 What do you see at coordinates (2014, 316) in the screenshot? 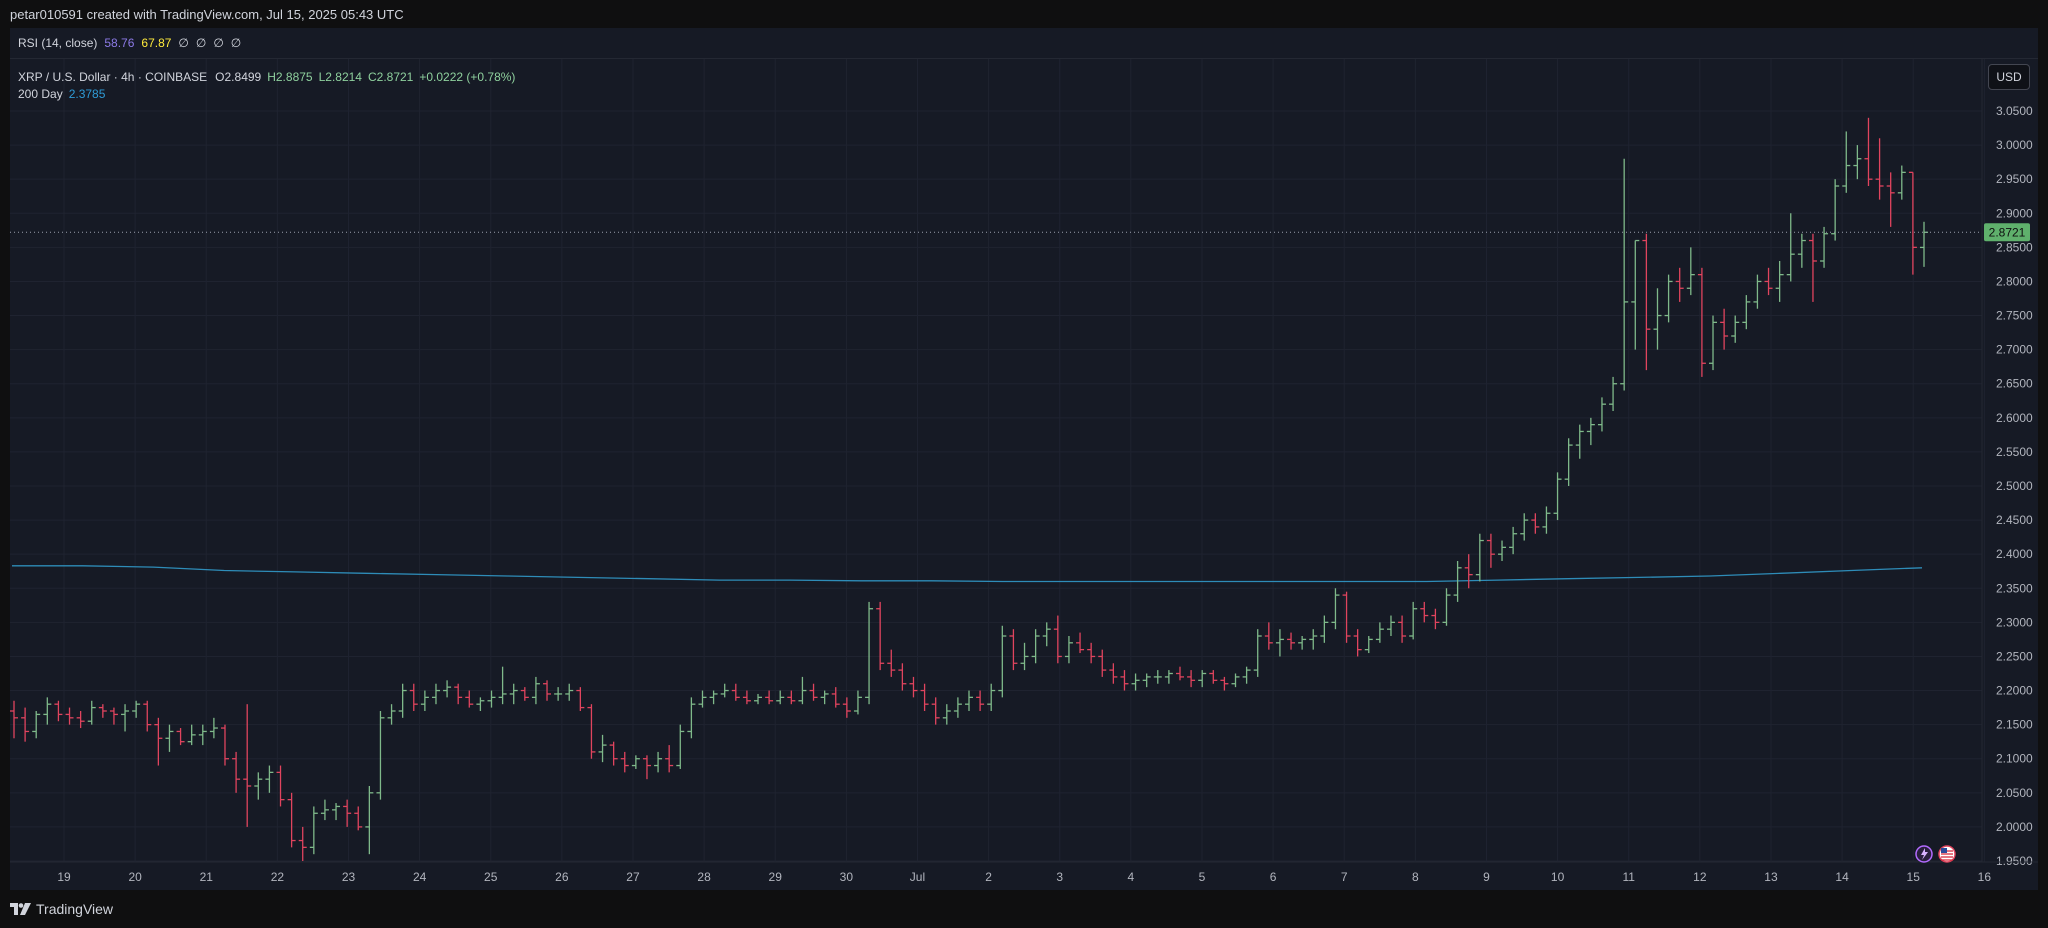
I see `y-tick-label: 2.7500` at bounding box center [2014, 316].